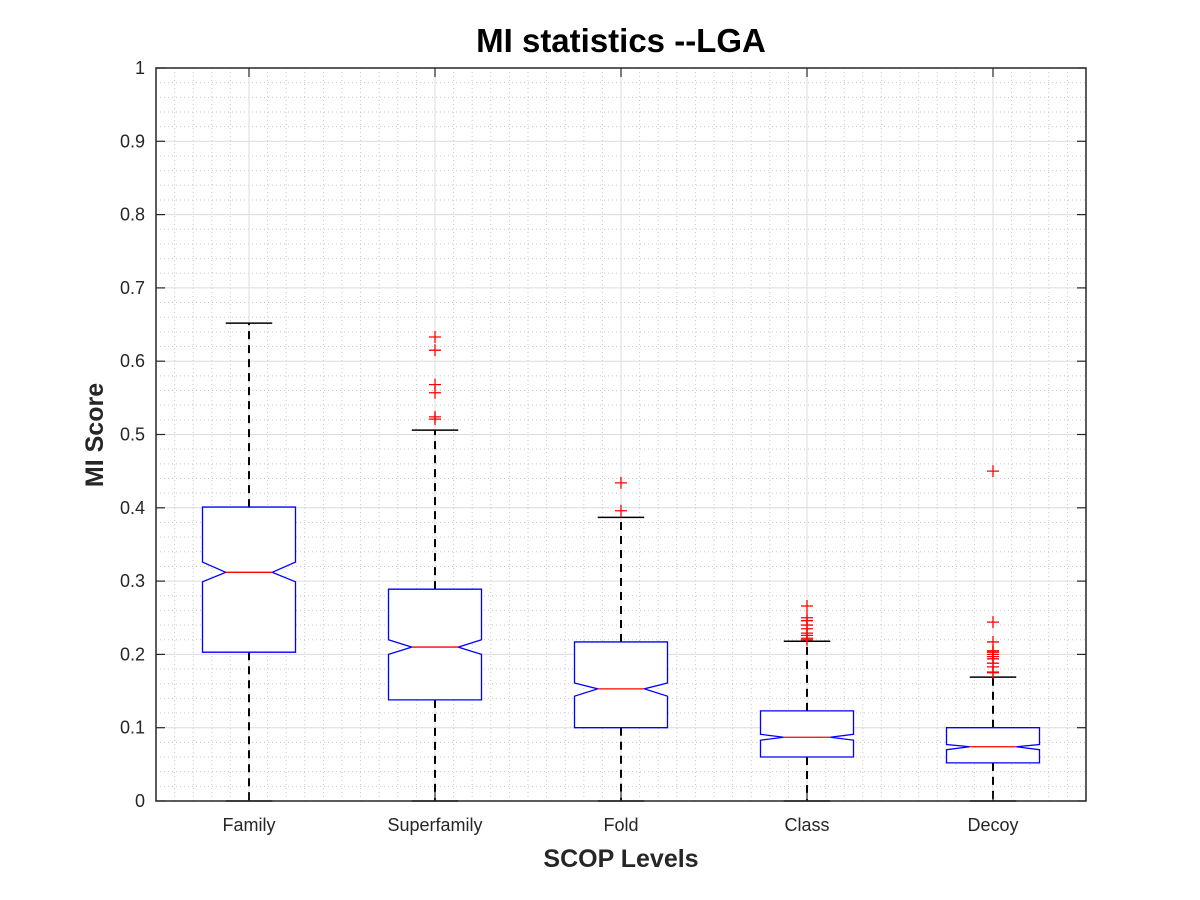 This screenshot has width=1200, height=900. What do you see at coordinates (249, 825) in the screenshot?
I see `x-tick-label: Family` at bounding box center [249, 825].